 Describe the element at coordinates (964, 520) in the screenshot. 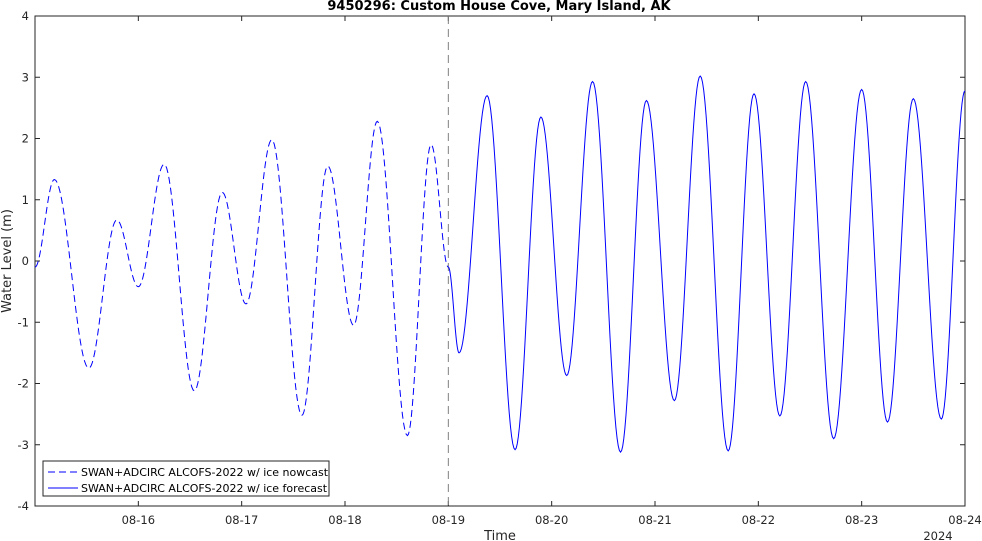

I see `x-tick-label: 08-24` at that location.